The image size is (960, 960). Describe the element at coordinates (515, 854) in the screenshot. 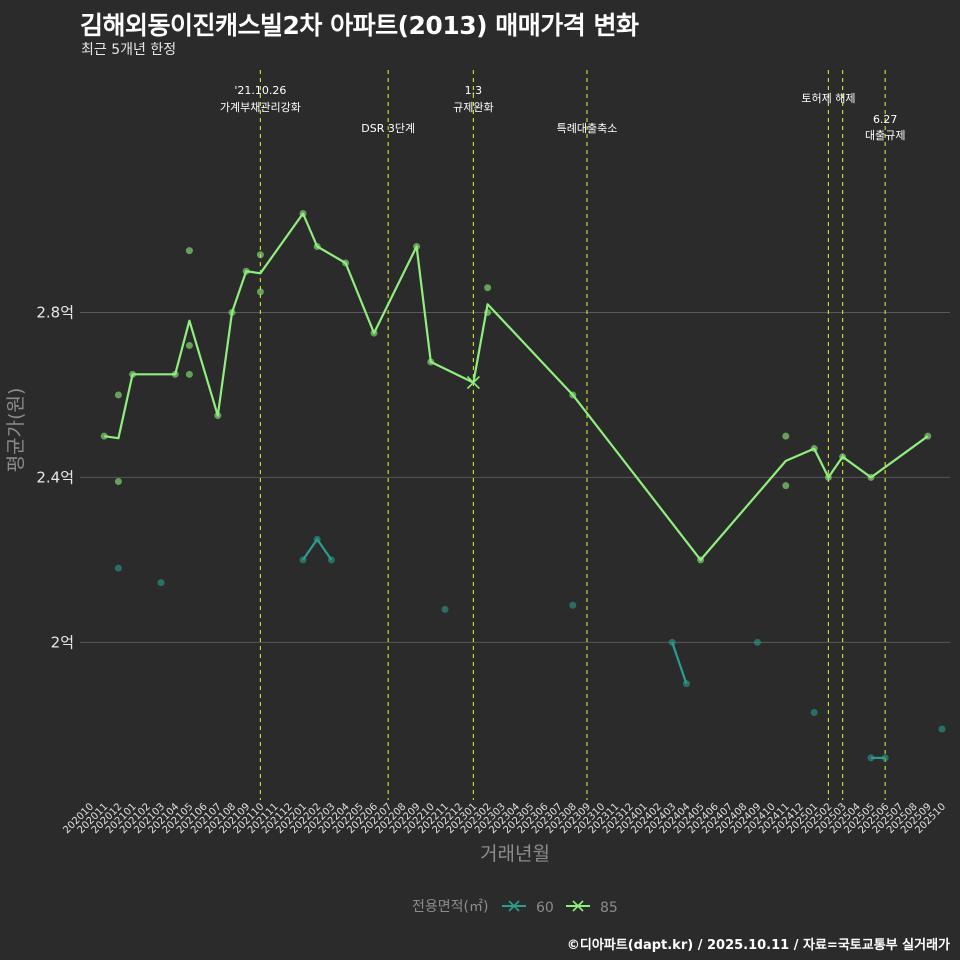

I see `x-axis-label: 거래년월` at that location.